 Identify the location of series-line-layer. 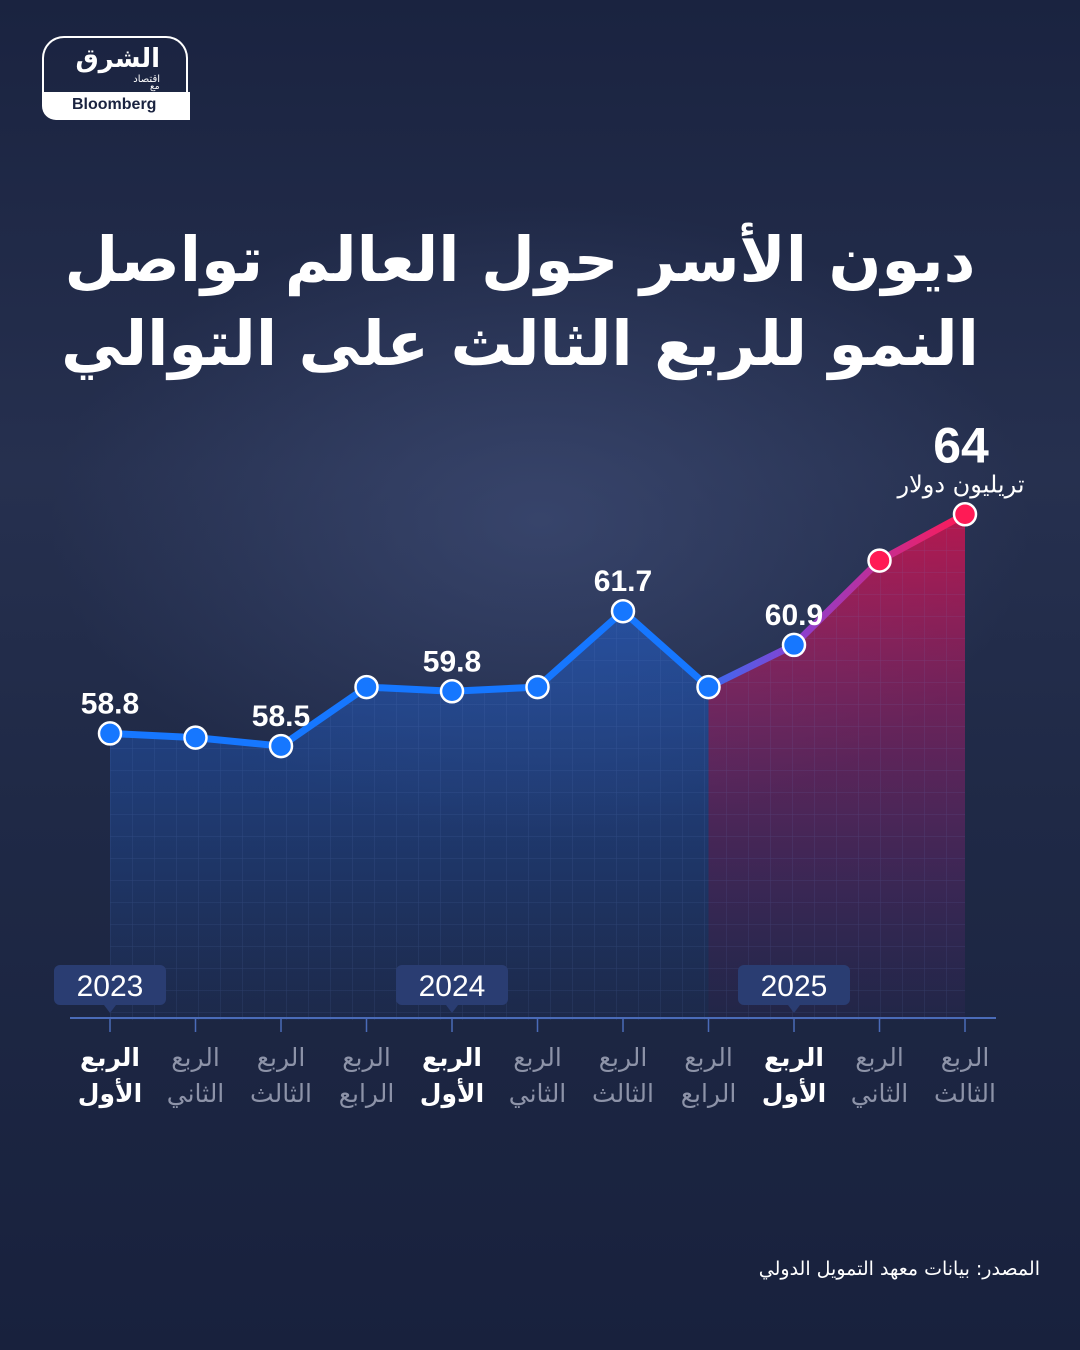
(537, 630).